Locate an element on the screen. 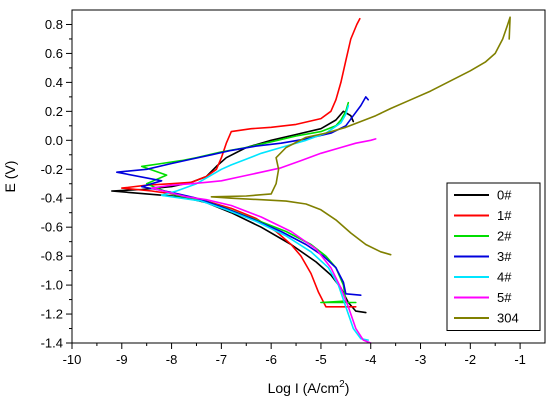 The height and width of the screenshot is (401, 550). y-tick-label: -1.0 is located at coordinates (52, 285).